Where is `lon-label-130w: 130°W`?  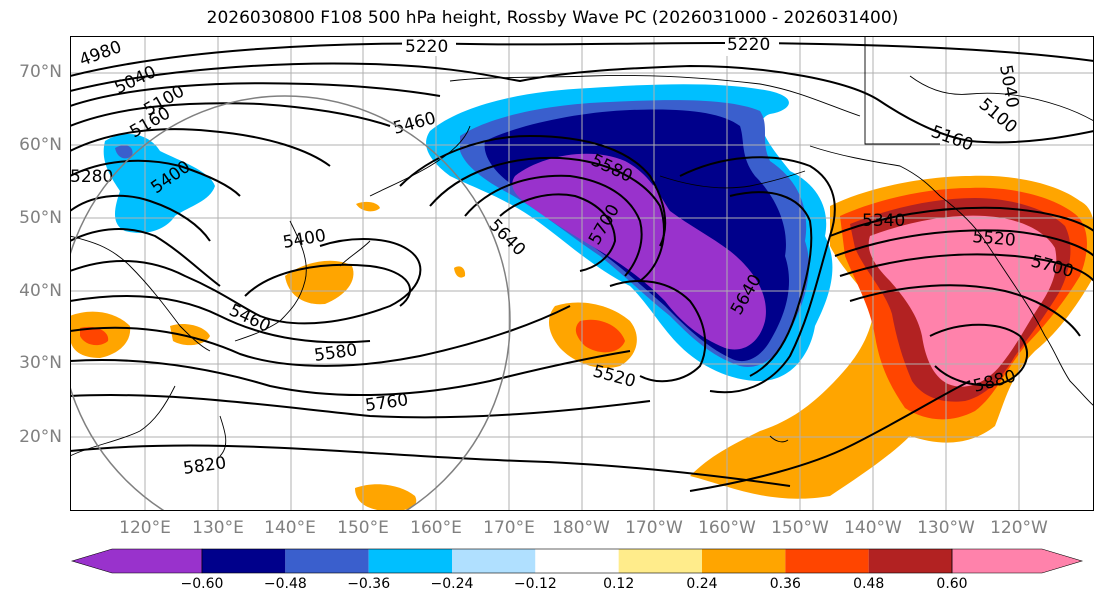 lon-label-130w: 130°W is located at coordinates (946, 528).